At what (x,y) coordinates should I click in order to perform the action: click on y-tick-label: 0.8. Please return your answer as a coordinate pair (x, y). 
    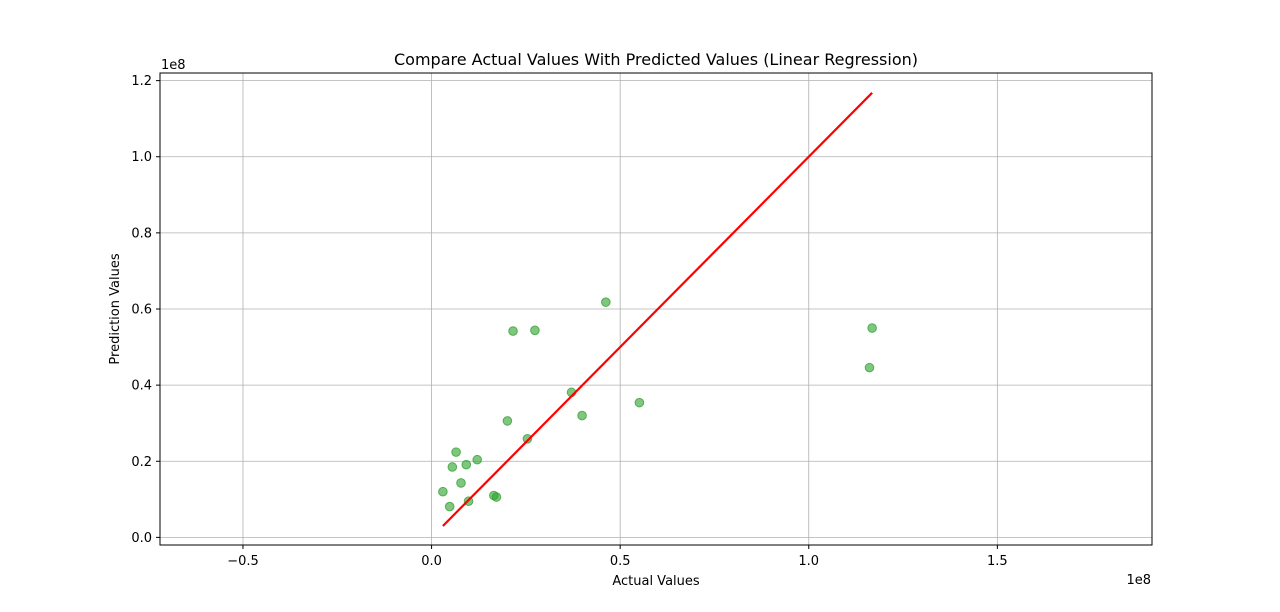
    Looking at the image, I should click on (141, 233).